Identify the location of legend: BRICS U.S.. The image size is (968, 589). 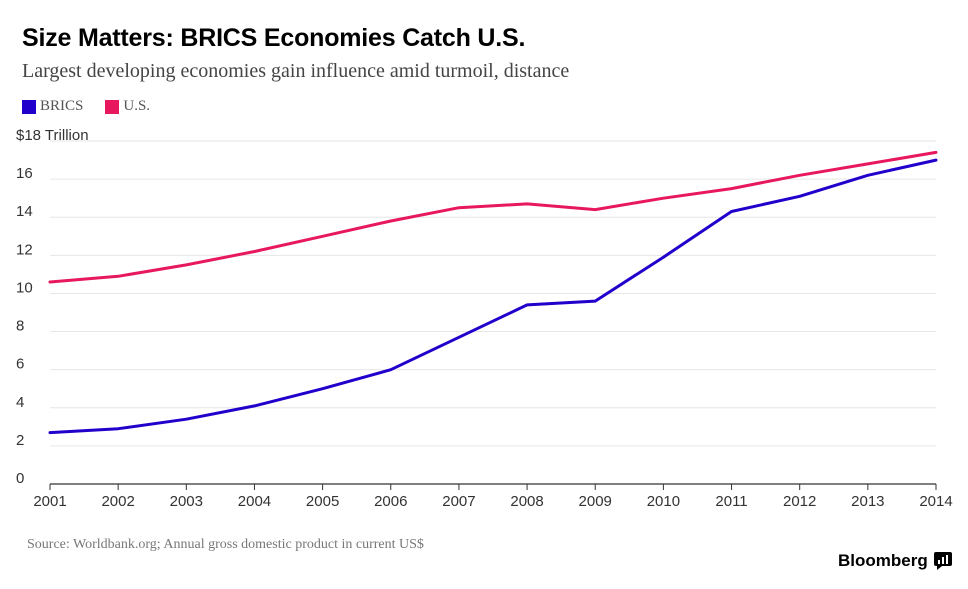
(97, 106).